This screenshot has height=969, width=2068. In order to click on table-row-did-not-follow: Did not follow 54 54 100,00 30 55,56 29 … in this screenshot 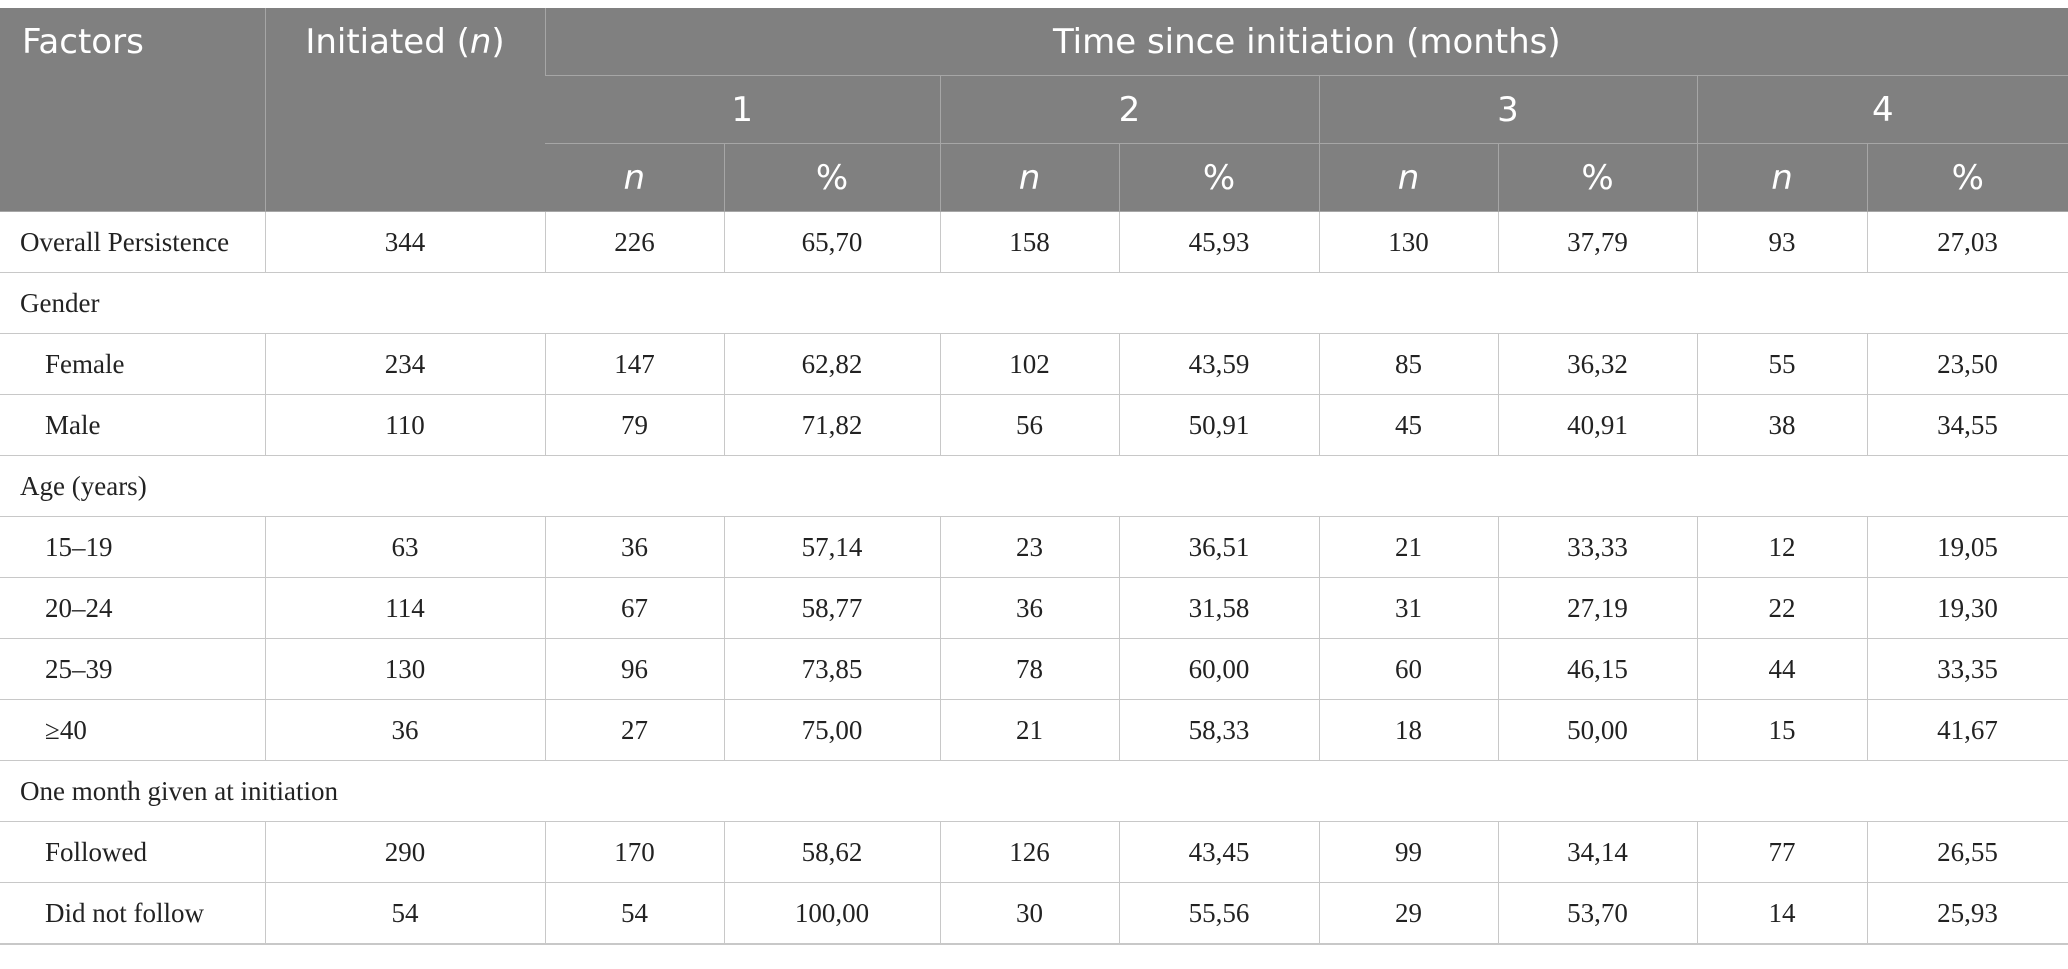, I will do `click(1034, 913)`.